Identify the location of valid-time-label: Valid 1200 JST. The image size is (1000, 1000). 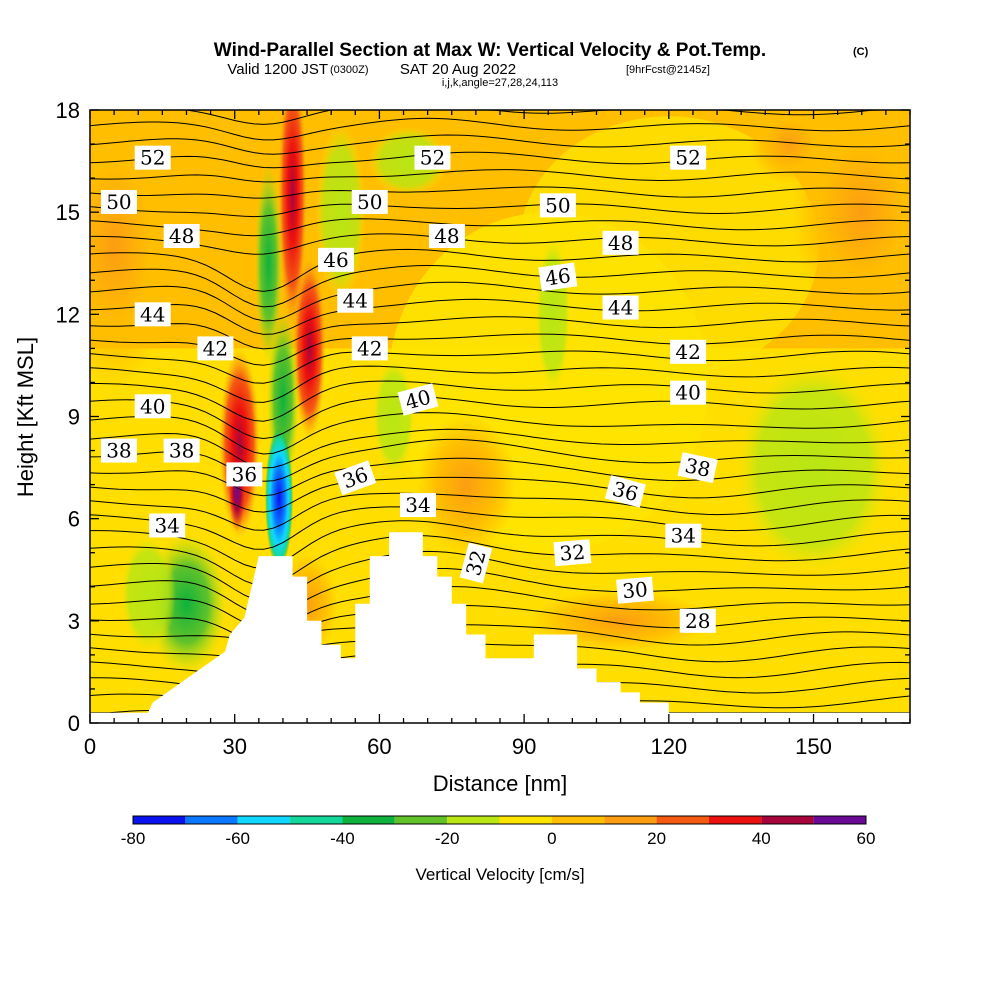
(277, 69).